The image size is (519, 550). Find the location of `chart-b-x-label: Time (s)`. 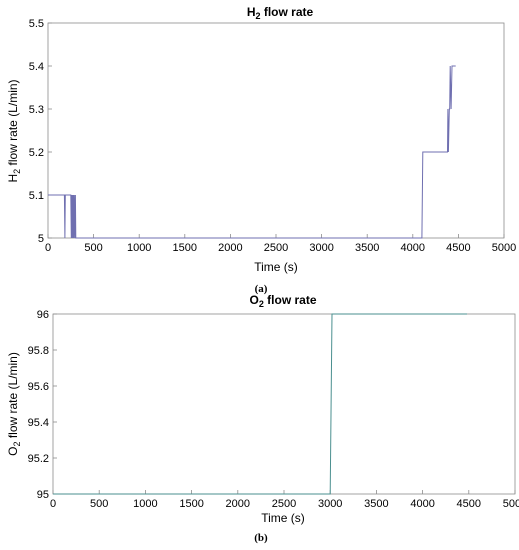

chart-b-x-label: Time (s) is located at coordinates (283, 518).